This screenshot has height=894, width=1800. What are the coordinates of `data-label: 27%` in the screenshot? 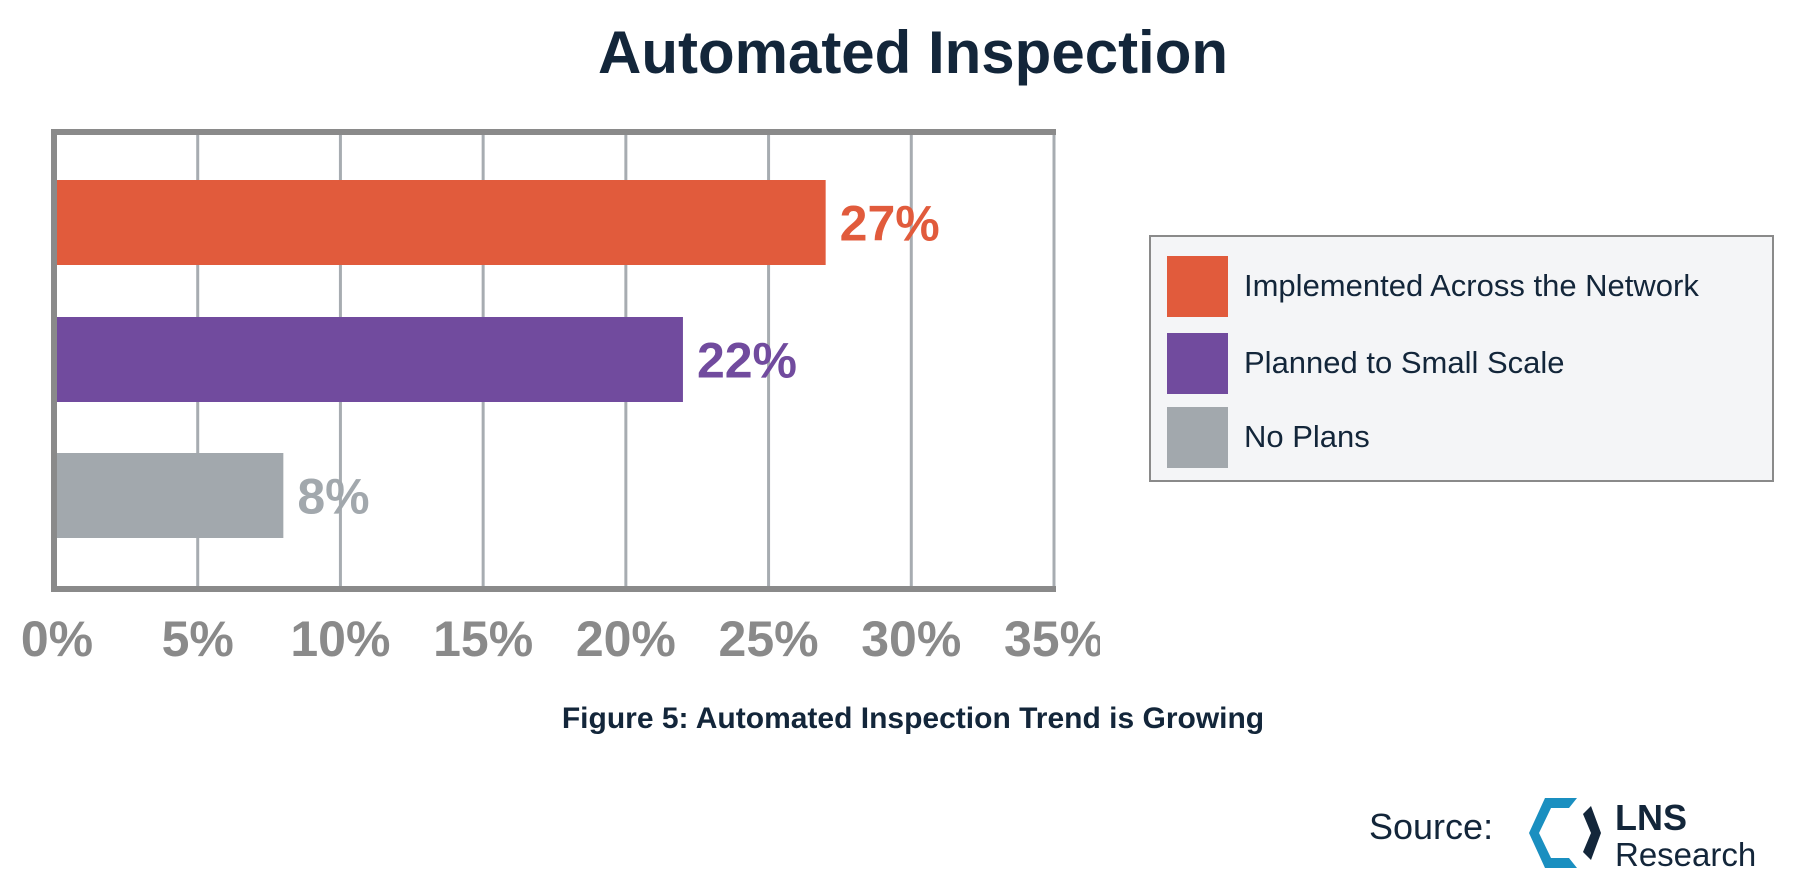 It's located at (890, 224).